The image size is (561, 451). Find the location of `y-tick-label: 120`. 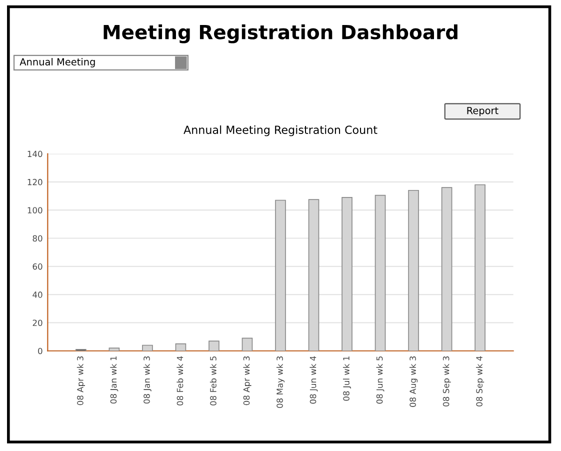

y-tick-label: 120 is located at coordinates (35, 182).